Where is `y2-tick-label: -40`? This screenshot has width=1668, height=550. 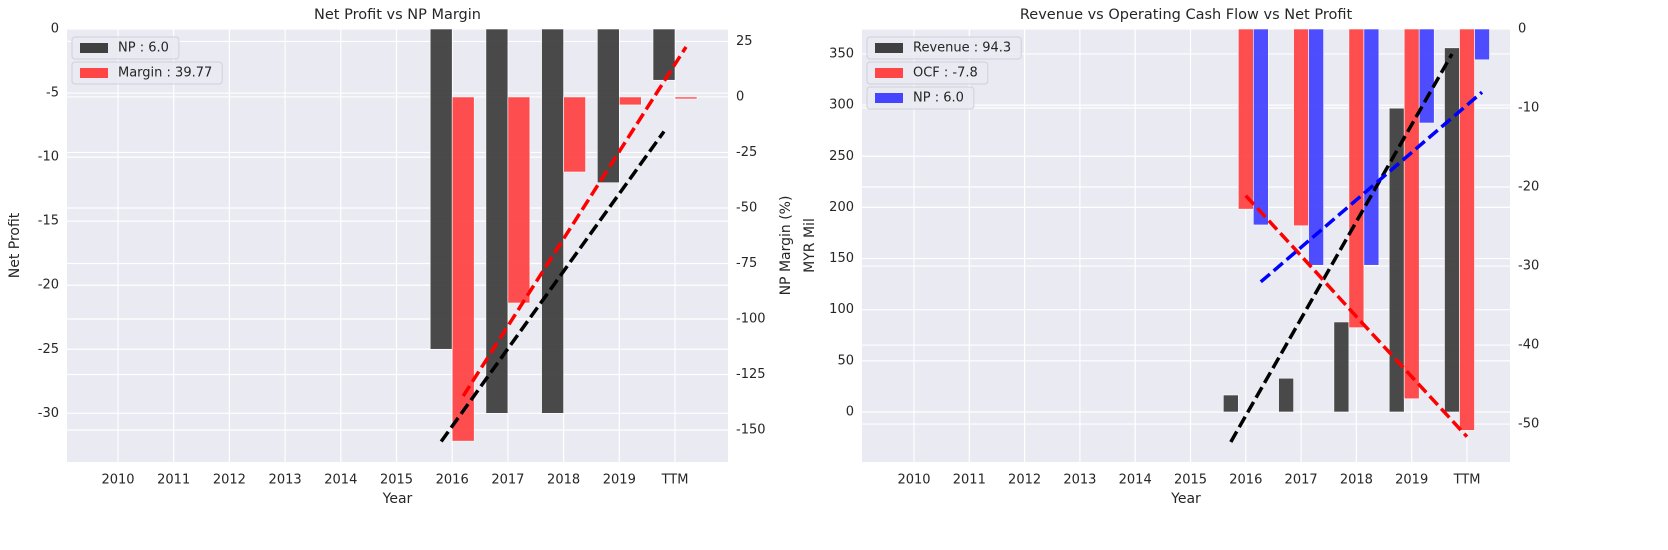
y2-tick-label: -40 is located at coordinates (1528, 345).